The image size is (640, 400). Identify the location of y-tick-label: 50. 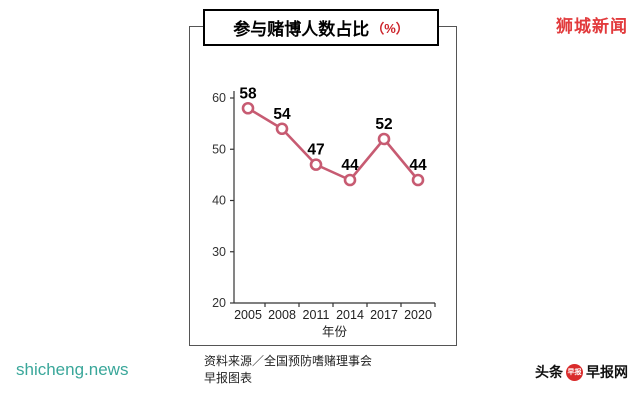
(219, 149).